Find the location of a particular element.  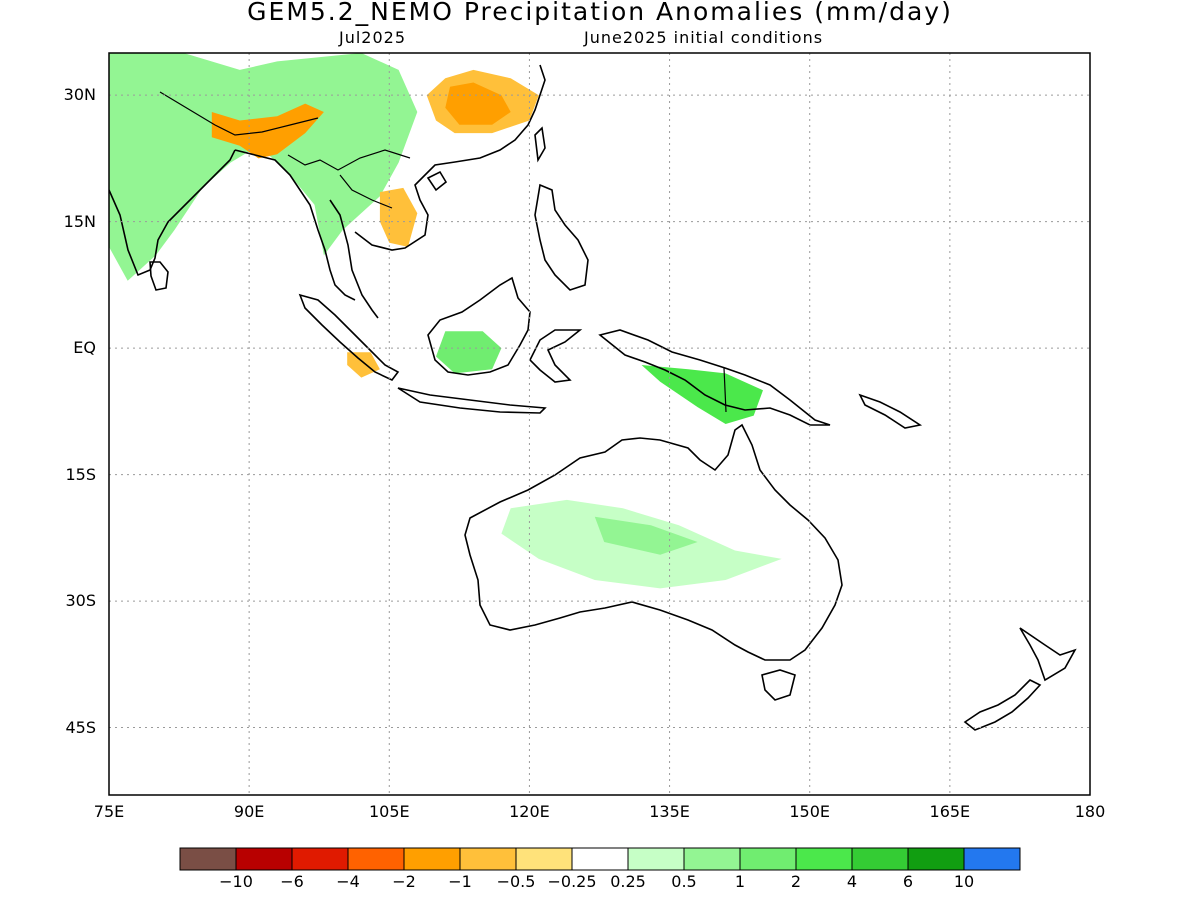

coastline-australia is located at coordinates (653, 542).